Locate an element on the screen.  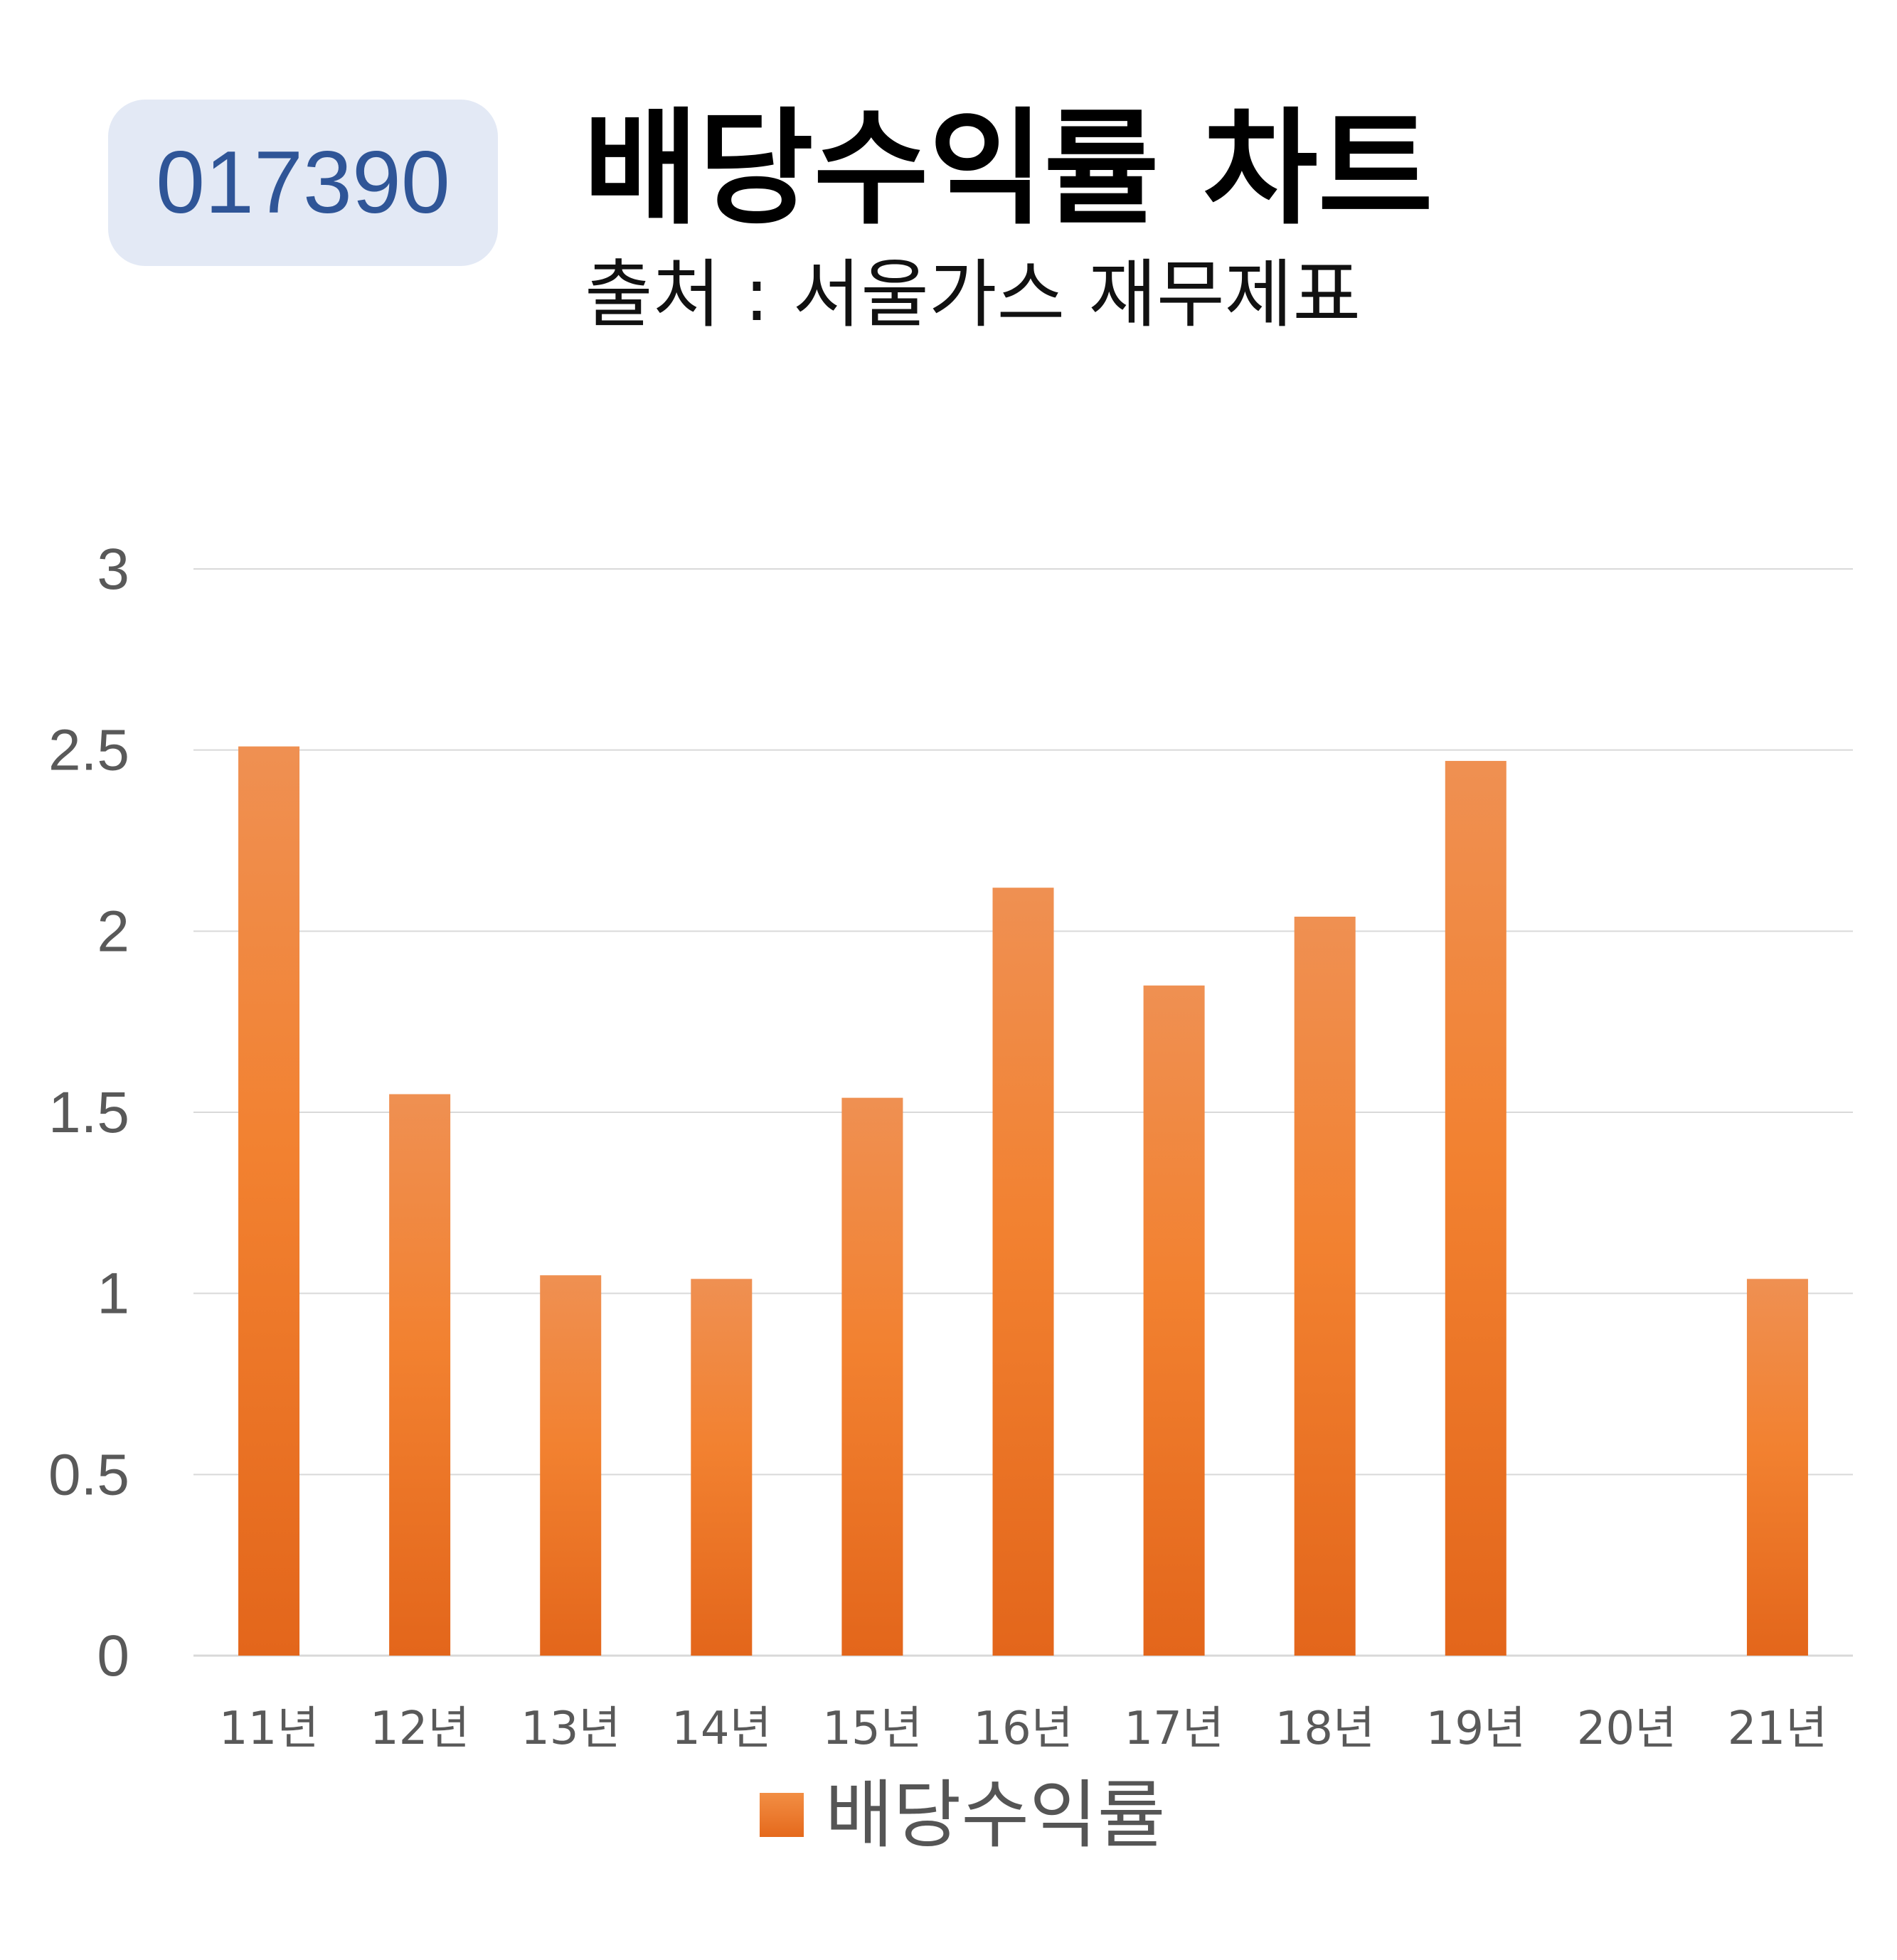
x-axis-ticks: 11년 12년 13년 14년 15년 16년 17년 18년 19년 20년 21년 is located at coordinates (1023, 1729).